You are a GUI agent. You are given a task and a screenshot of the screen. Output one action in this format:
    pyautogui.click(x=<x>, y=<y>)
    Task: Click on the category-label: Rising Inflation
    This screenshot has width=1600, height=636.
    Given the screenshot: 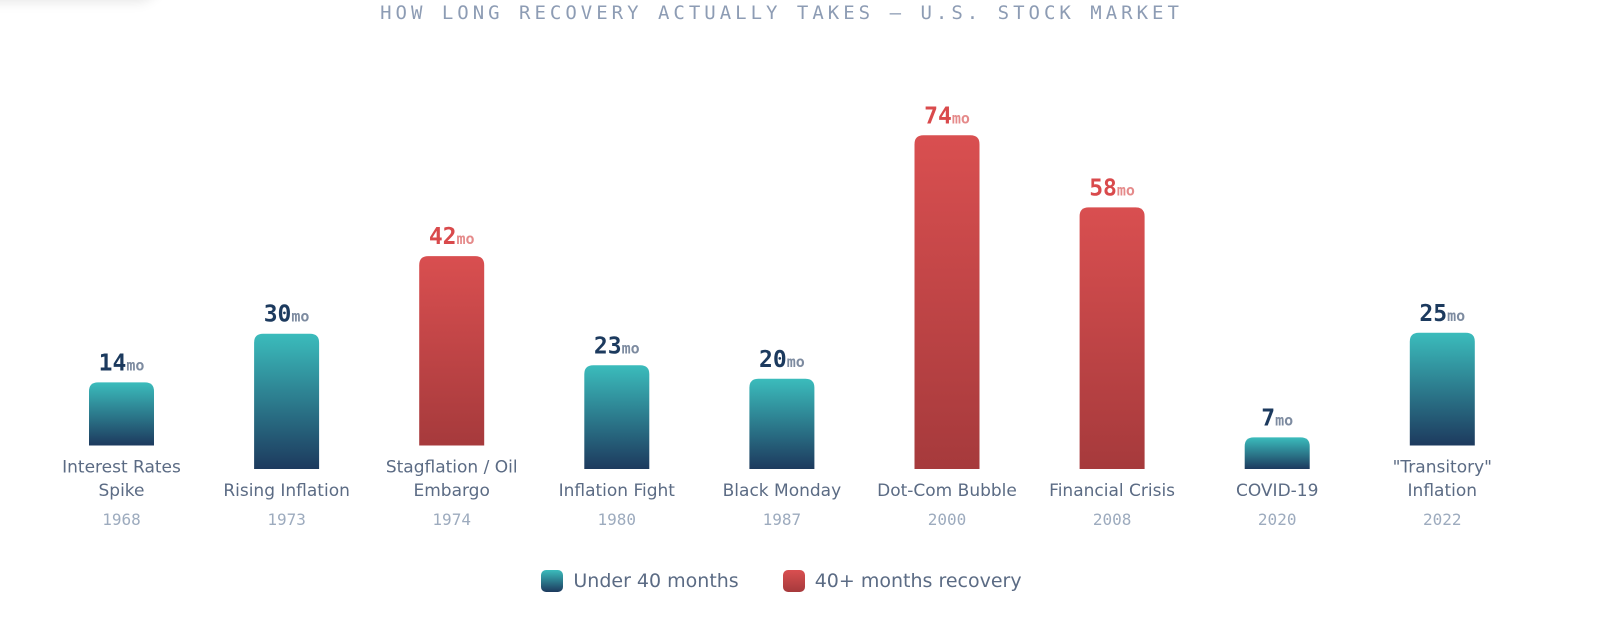 What is the action you would take?
    pyautogui.click(x=286, y=491)
    